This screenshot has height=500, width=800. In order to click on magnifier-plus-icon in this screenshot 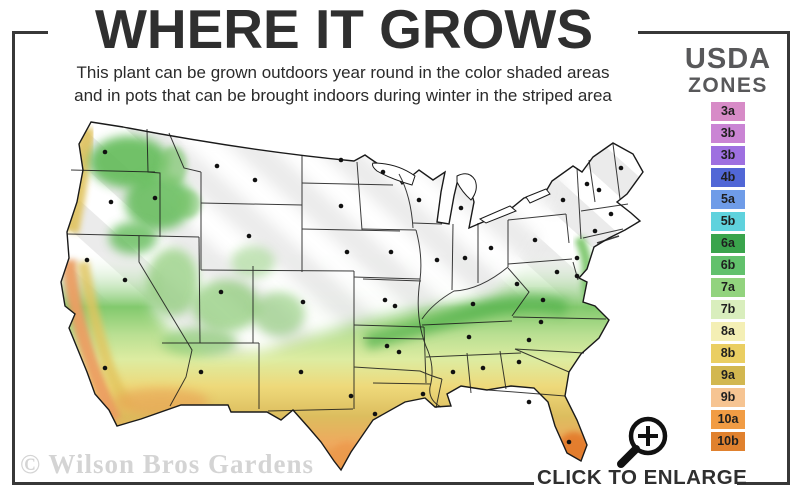, I will do `click(648, 444)`.